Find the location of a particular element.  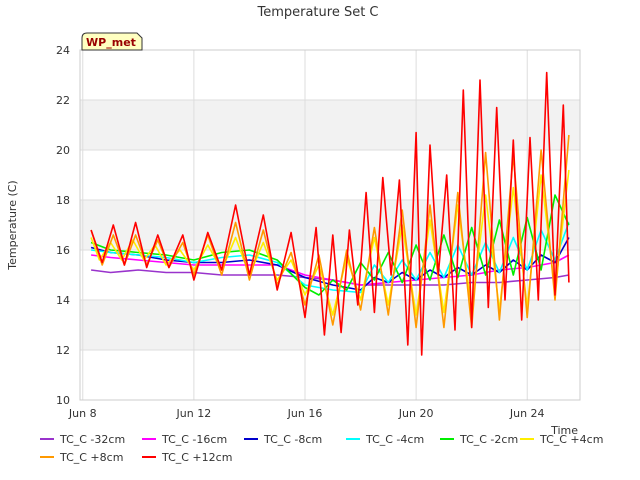

badge-label: WP_met is located at coordinates (111, 42).